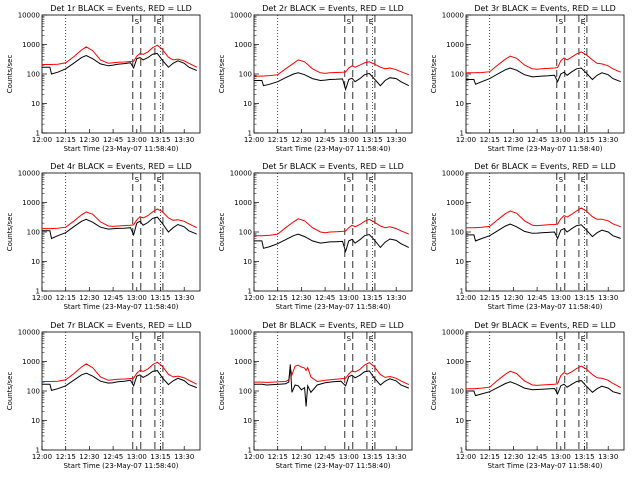  I want to click on chart-title: Det 3r BLACK = Events, RED = LLD, so click(545, 8).